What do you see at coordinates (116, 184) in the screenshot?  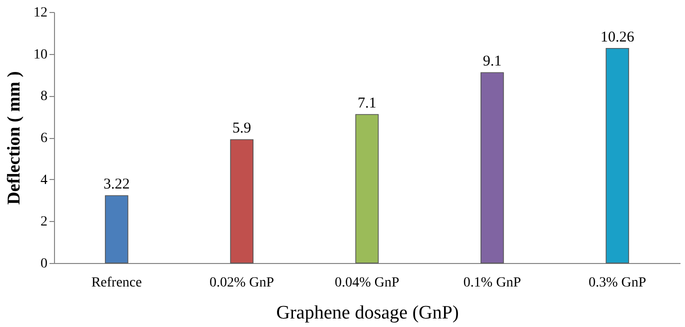 I see `data-label: 3.22` at bounding box center [116, 184].